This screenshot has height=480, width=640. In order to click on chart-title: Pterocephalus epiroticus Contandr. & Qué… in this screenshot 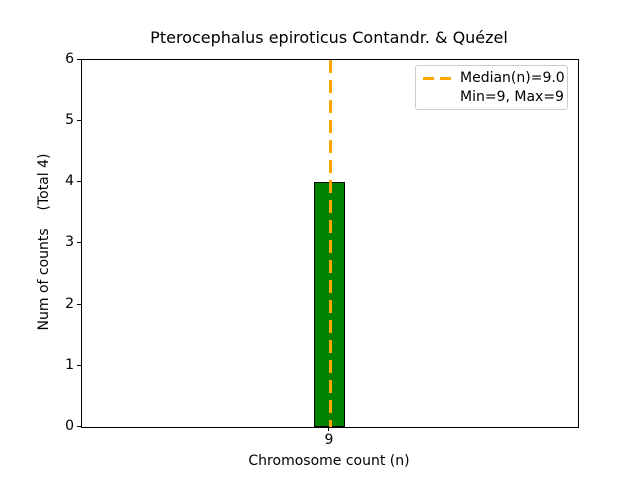, I will do `click(329, 37)`.